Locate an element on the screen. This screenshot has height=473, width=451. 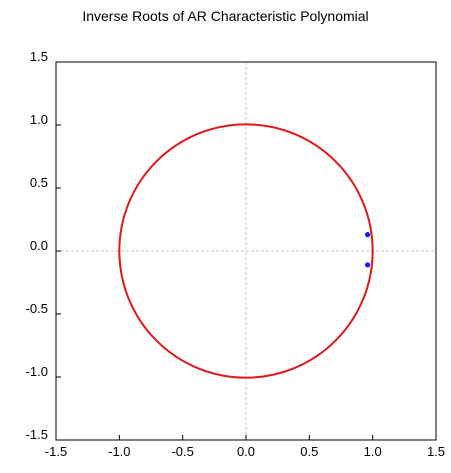
x-tick-label: 1.0 is located at coordinates (373, 451).